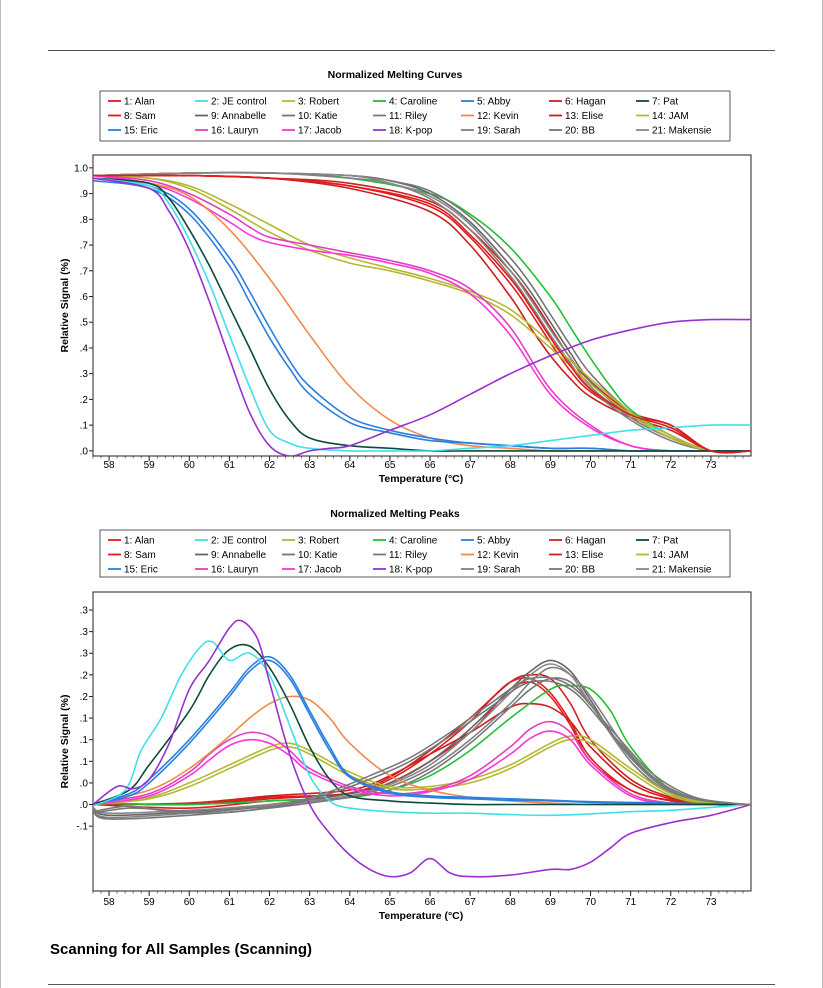  What do you see at coordinates (591, 465) in the screenshot?
I see `x-tick-label: 70` at bounding box center [591, 465].